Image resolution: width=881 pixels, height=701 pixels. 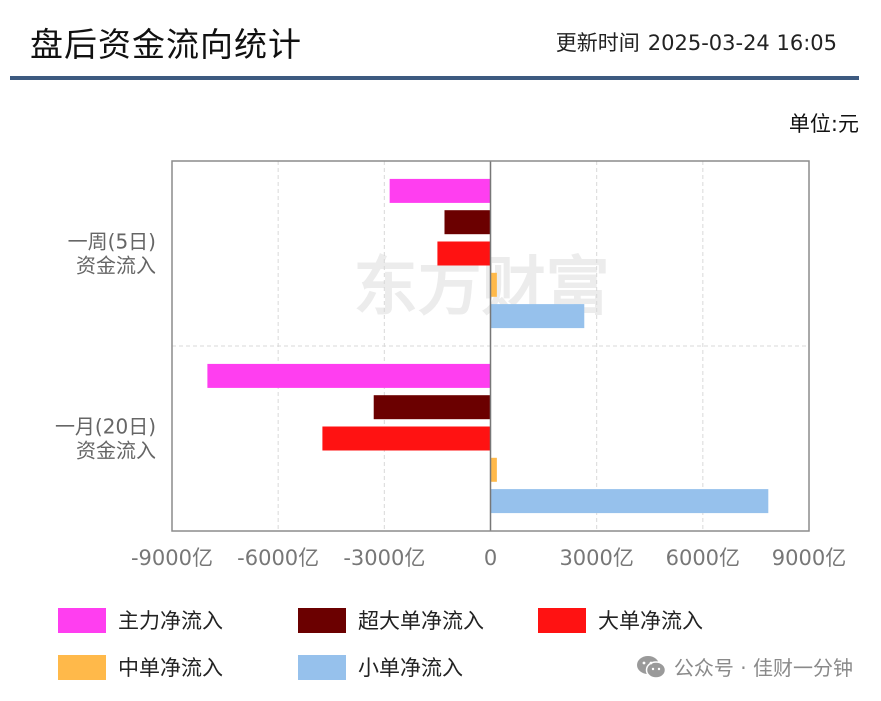 What do you see at coordinates (170, 621) in the screenshot?
I see `legend-label: 主力净流入` at bounding box center [170, 621].